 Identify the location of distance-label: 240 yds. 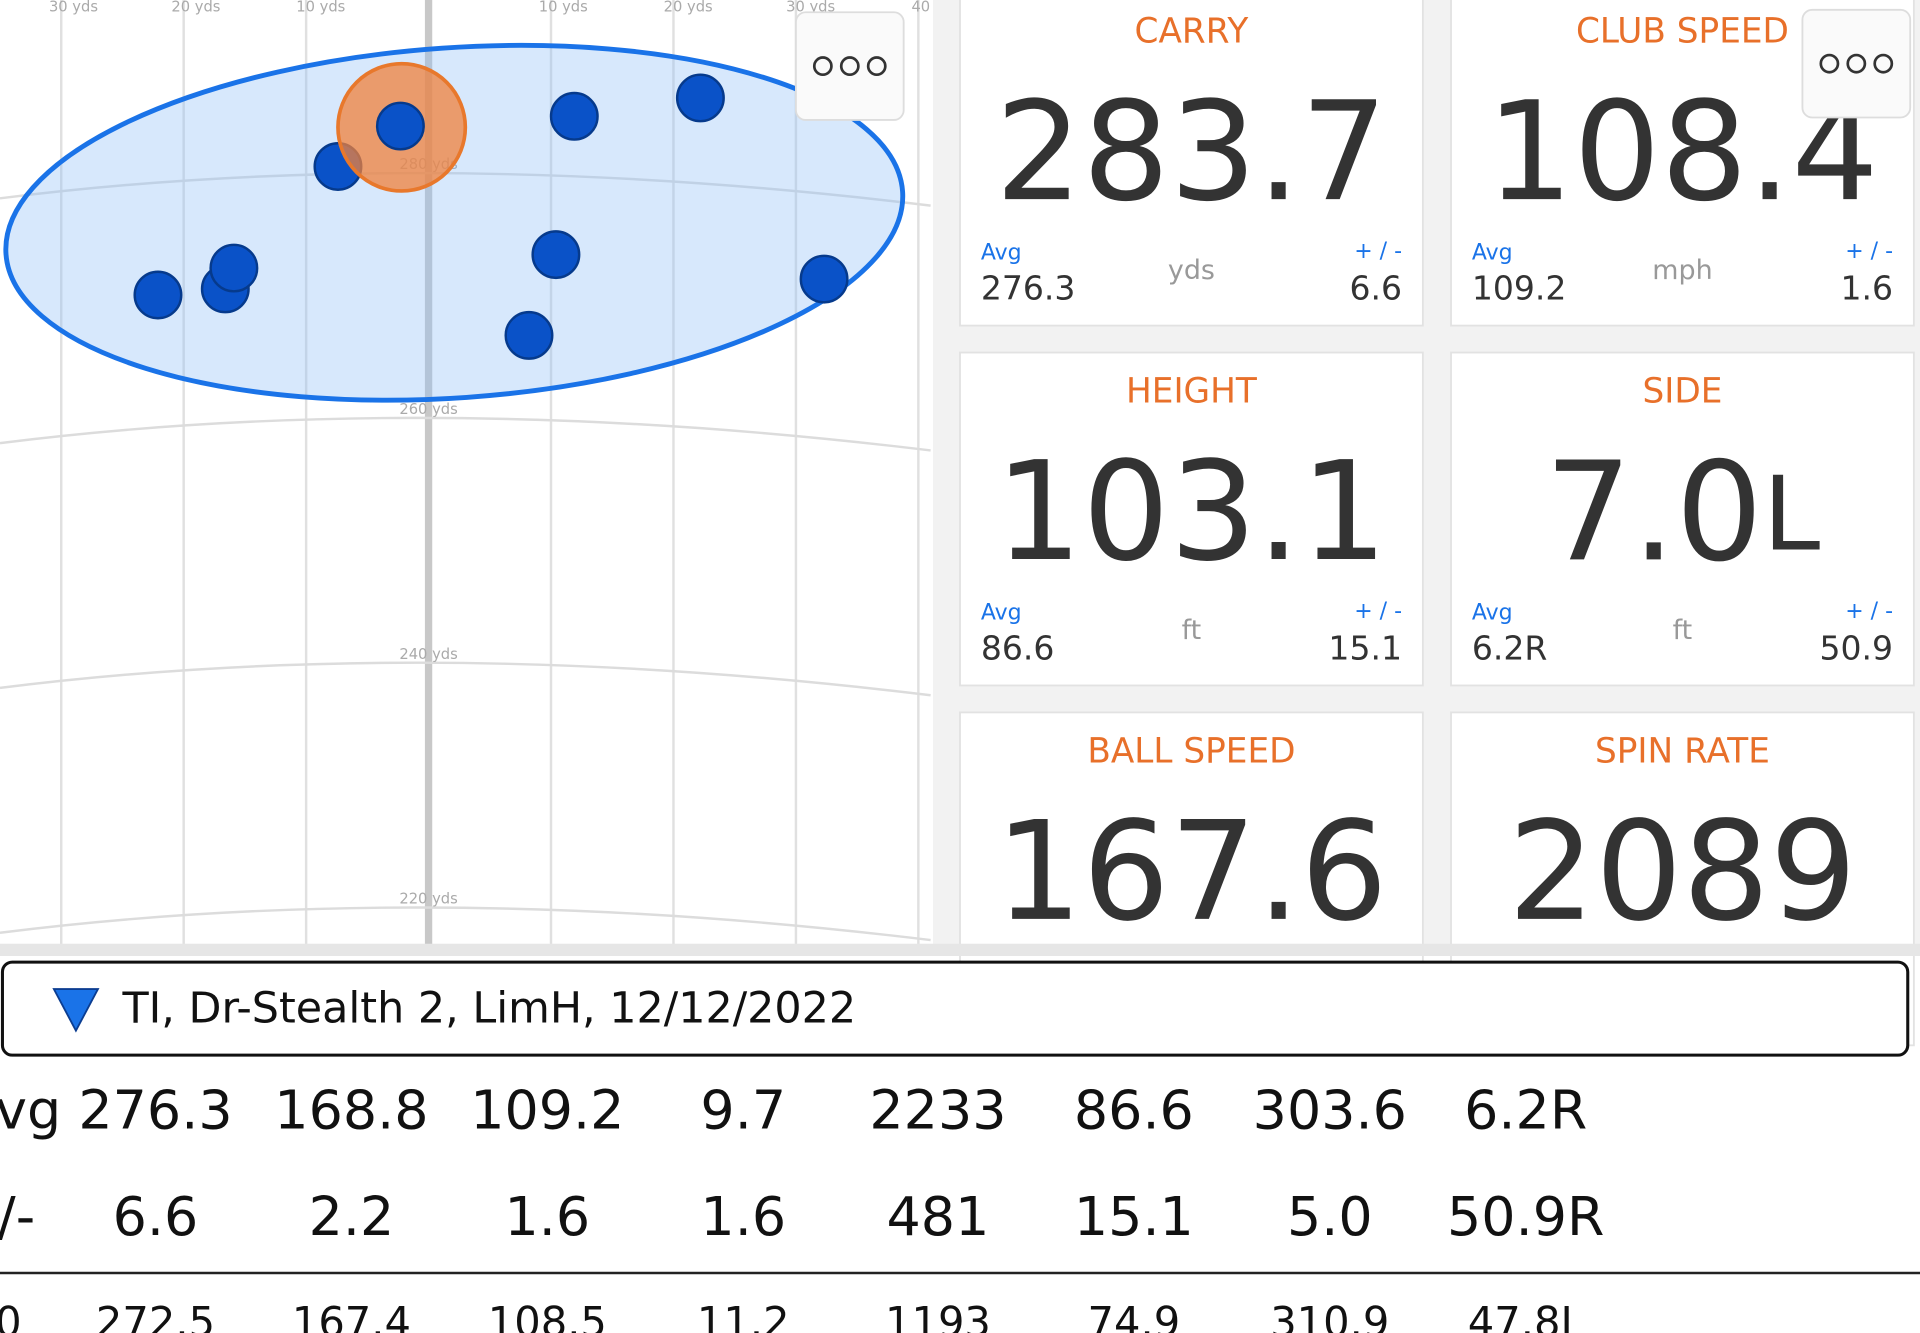
(428, 654).